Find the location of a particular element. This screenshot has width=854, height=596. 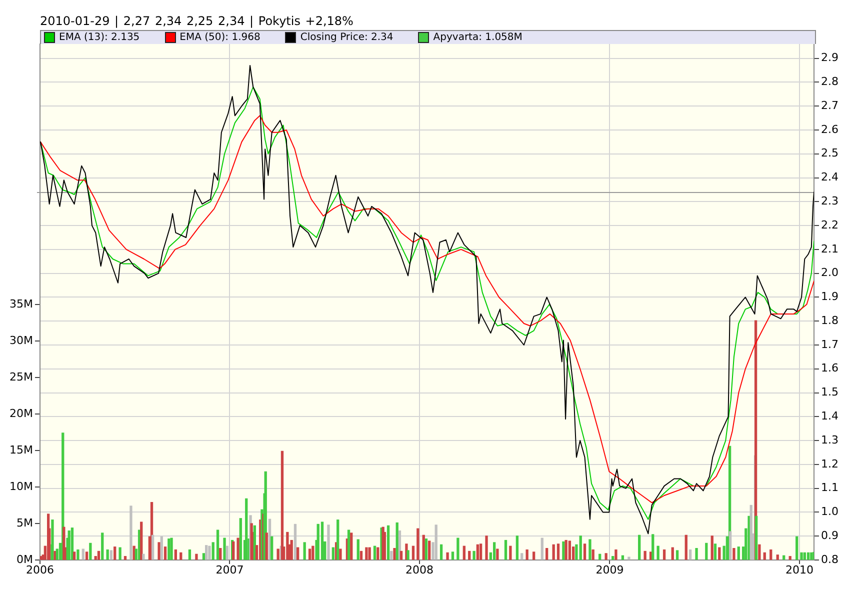

y-tick-label: 2.4 is located at coordinates (829, 177).